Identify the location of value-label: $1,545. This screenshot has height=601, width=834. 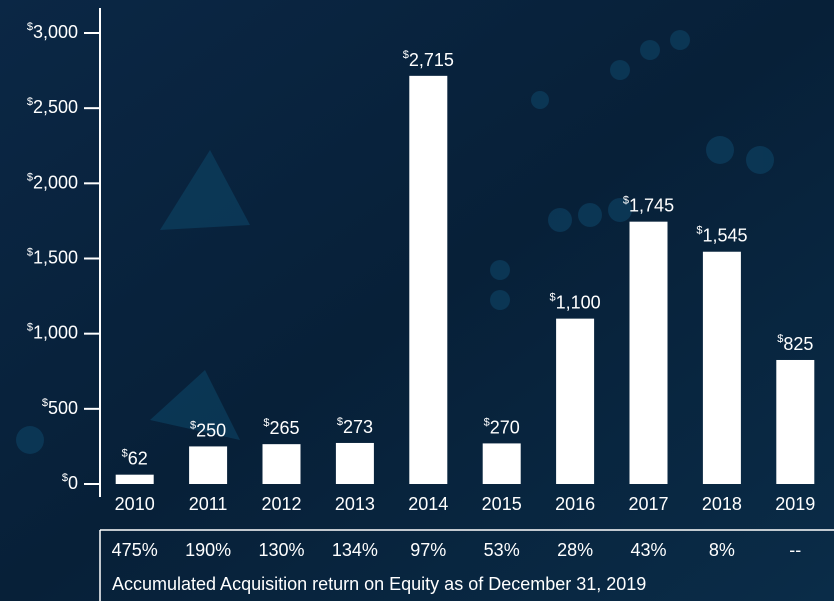
(721, 235).